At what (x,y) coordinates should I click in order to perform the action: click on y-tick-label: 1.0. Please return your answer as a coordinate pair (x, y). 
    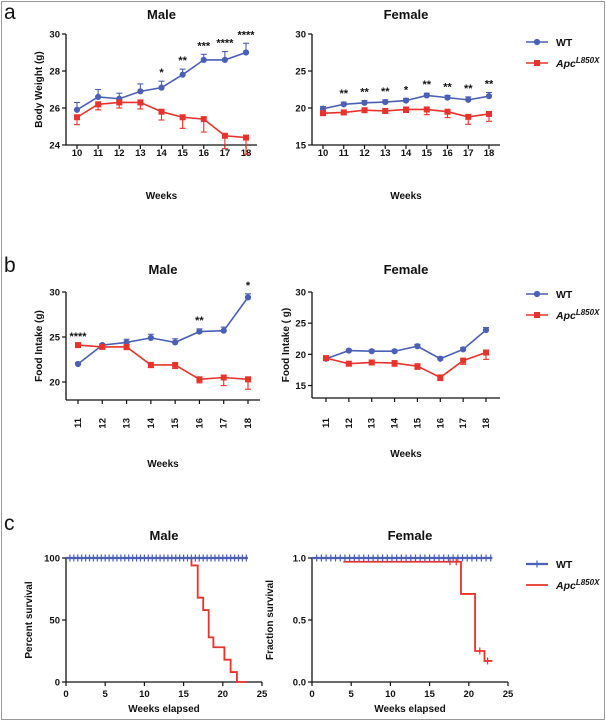
    Looking at the image, I should click on (299, 559).